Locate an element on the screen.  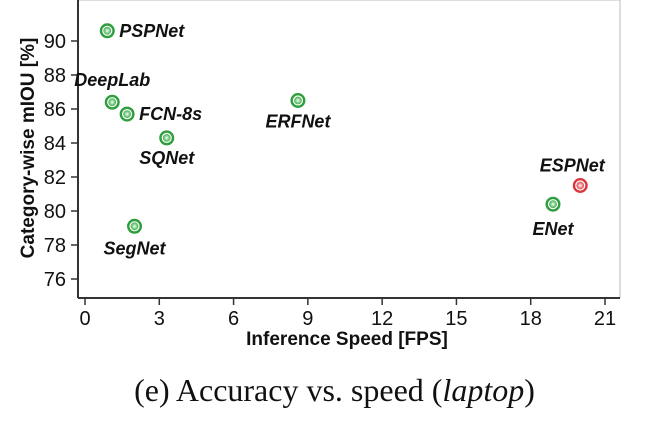
x-tick-label: 6 is located at coordinates (233, 319).